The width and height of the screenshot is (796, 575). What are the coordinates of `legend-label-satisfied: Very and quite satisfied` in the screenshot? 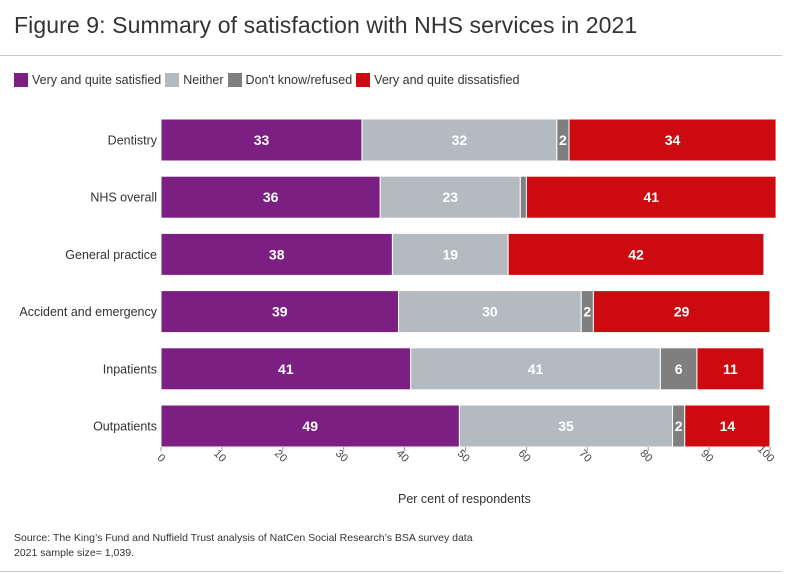 It's located at (97, 80).